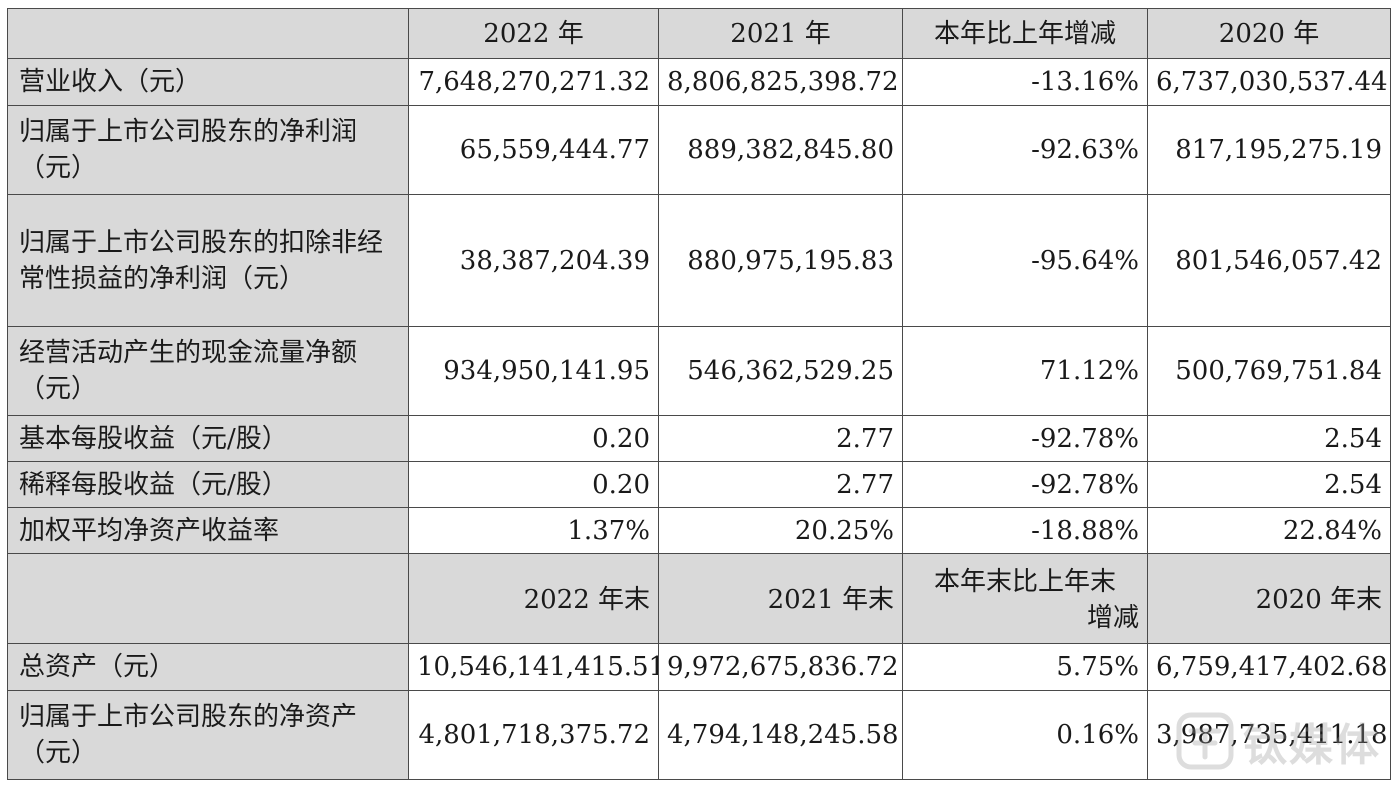 This screenshot has width=1399, height=793. What do you see at coordinates (533, 82) in the screenshot?
I see `value-2022: 7,648,270,271.32` at bounding box center [533, 82].